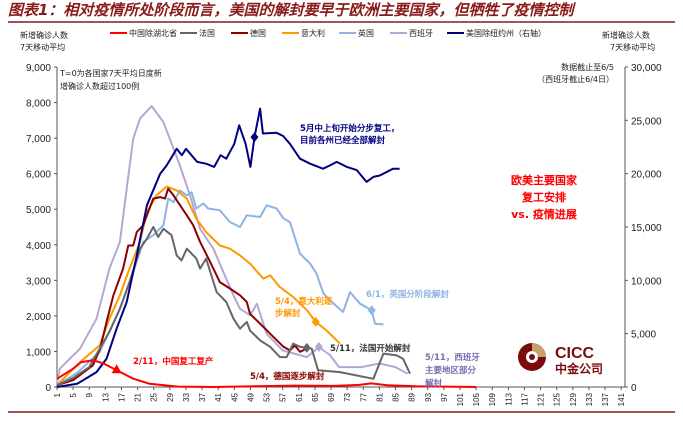 This screenshot has width=683, height=423. Describe the element at coordinates (110, 73) in the screenshot. I see `t0-note-line1: T=0为各国家7天平均日度新` at that location.